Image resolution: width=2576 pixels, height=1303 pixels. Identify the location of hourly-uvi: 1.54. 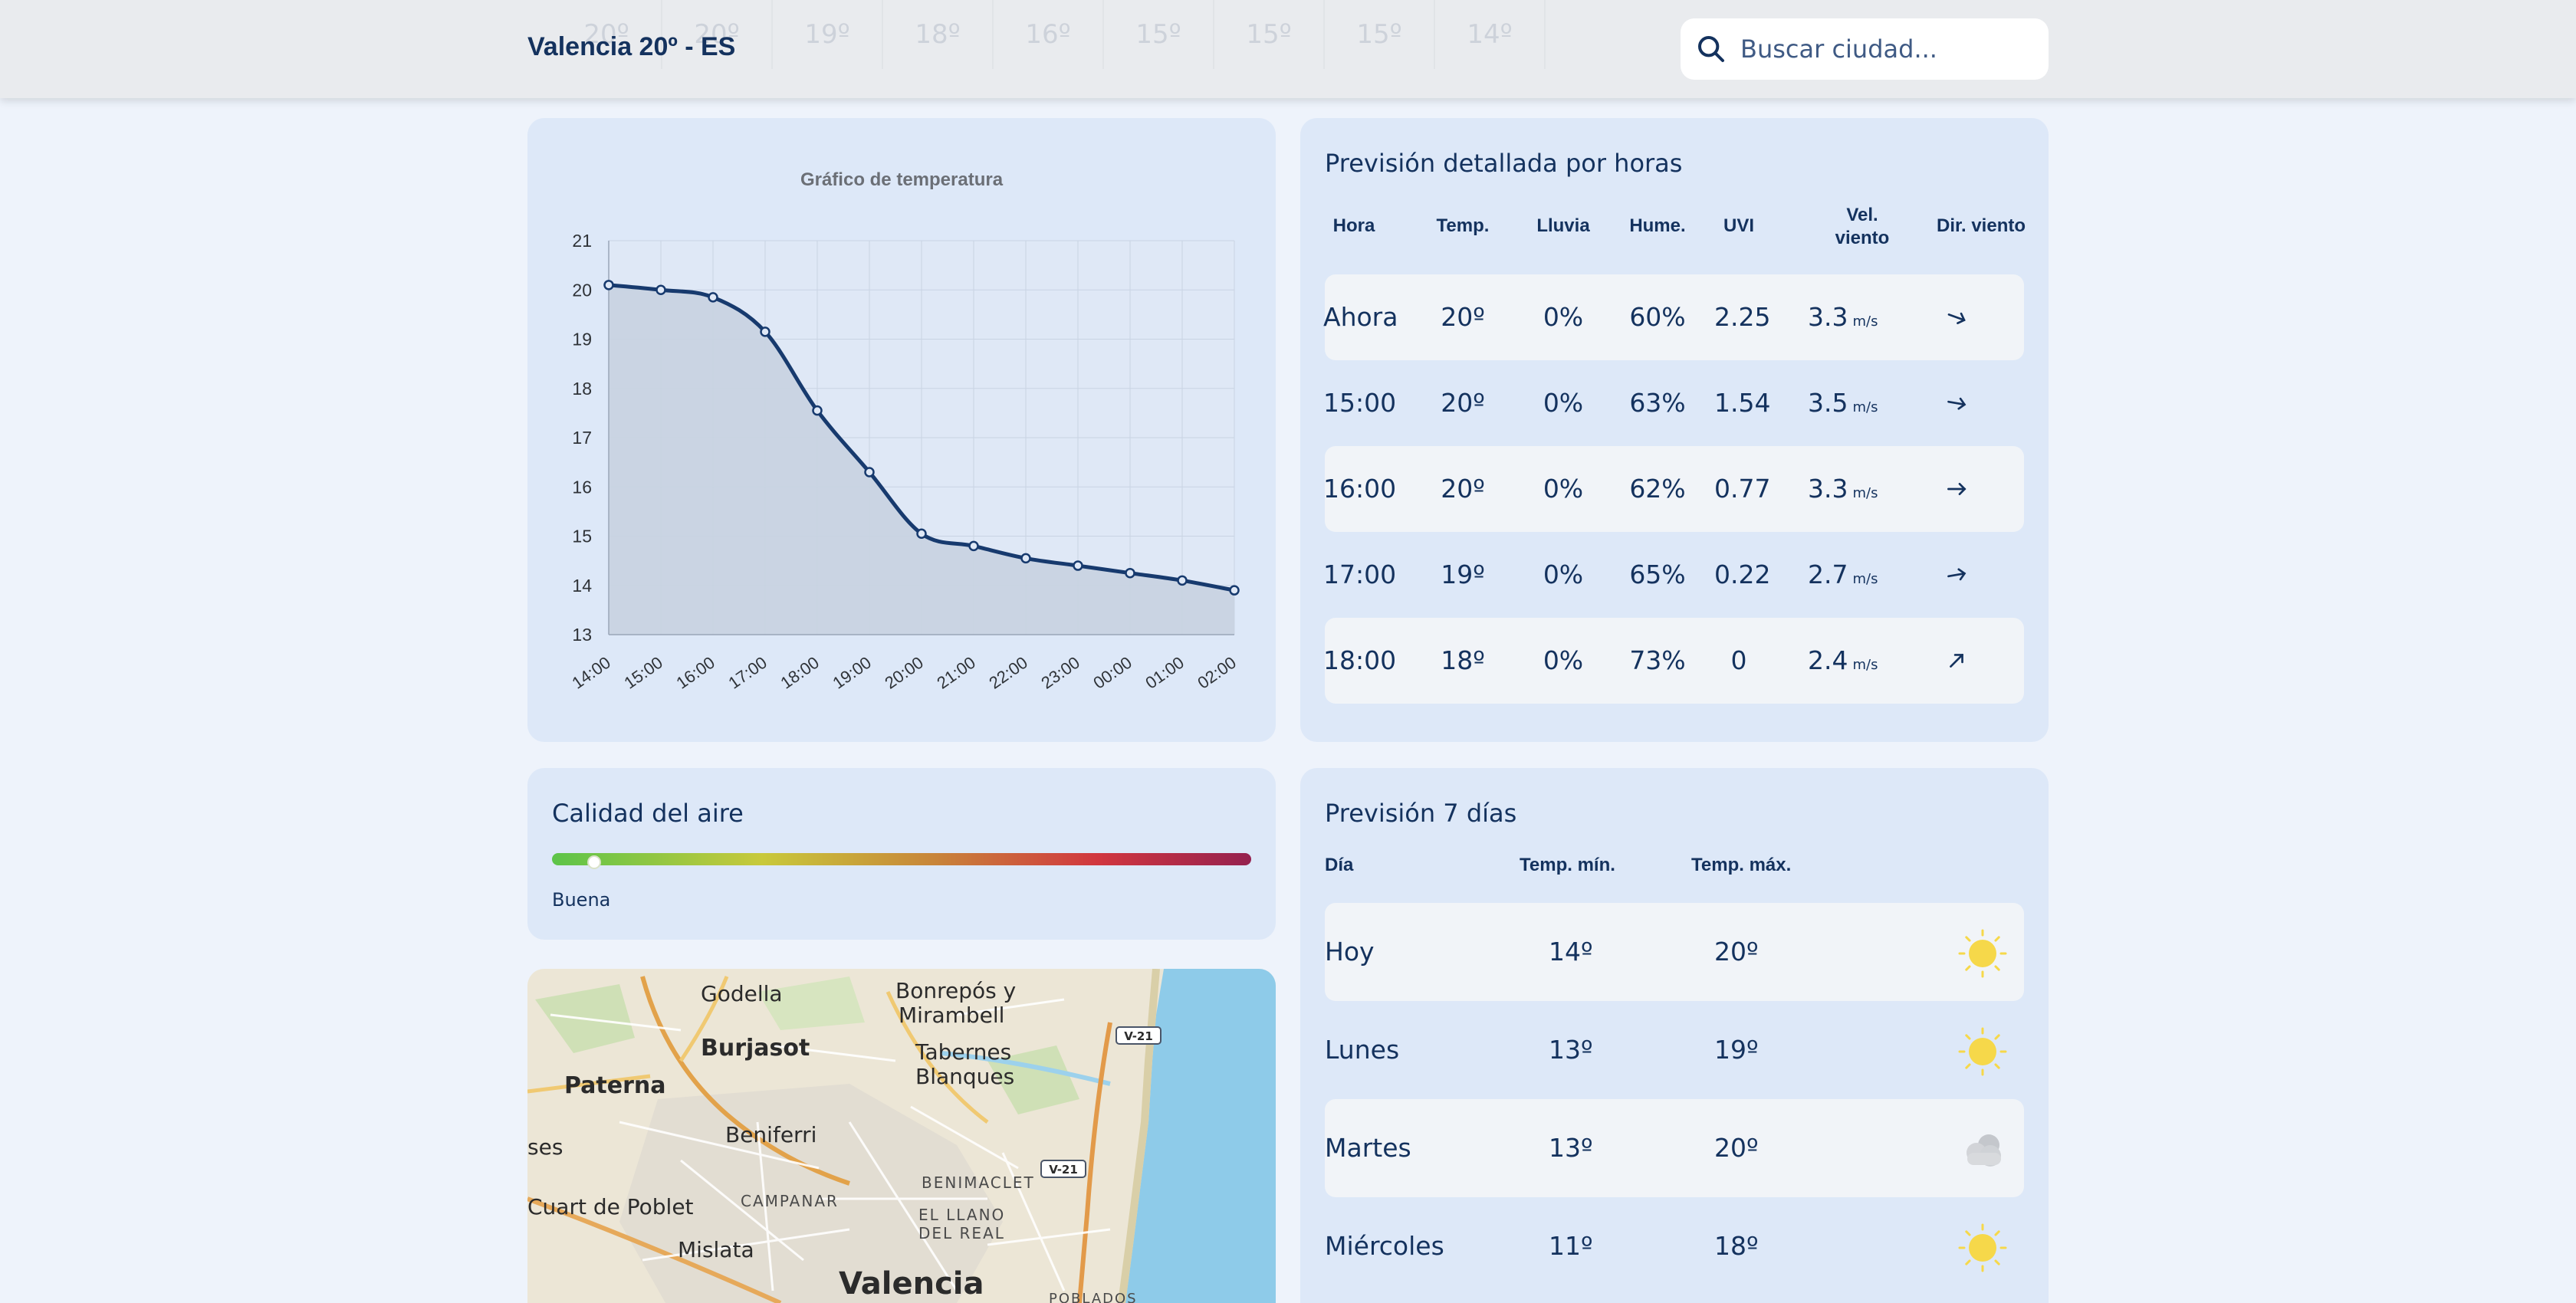
(1743, 403).